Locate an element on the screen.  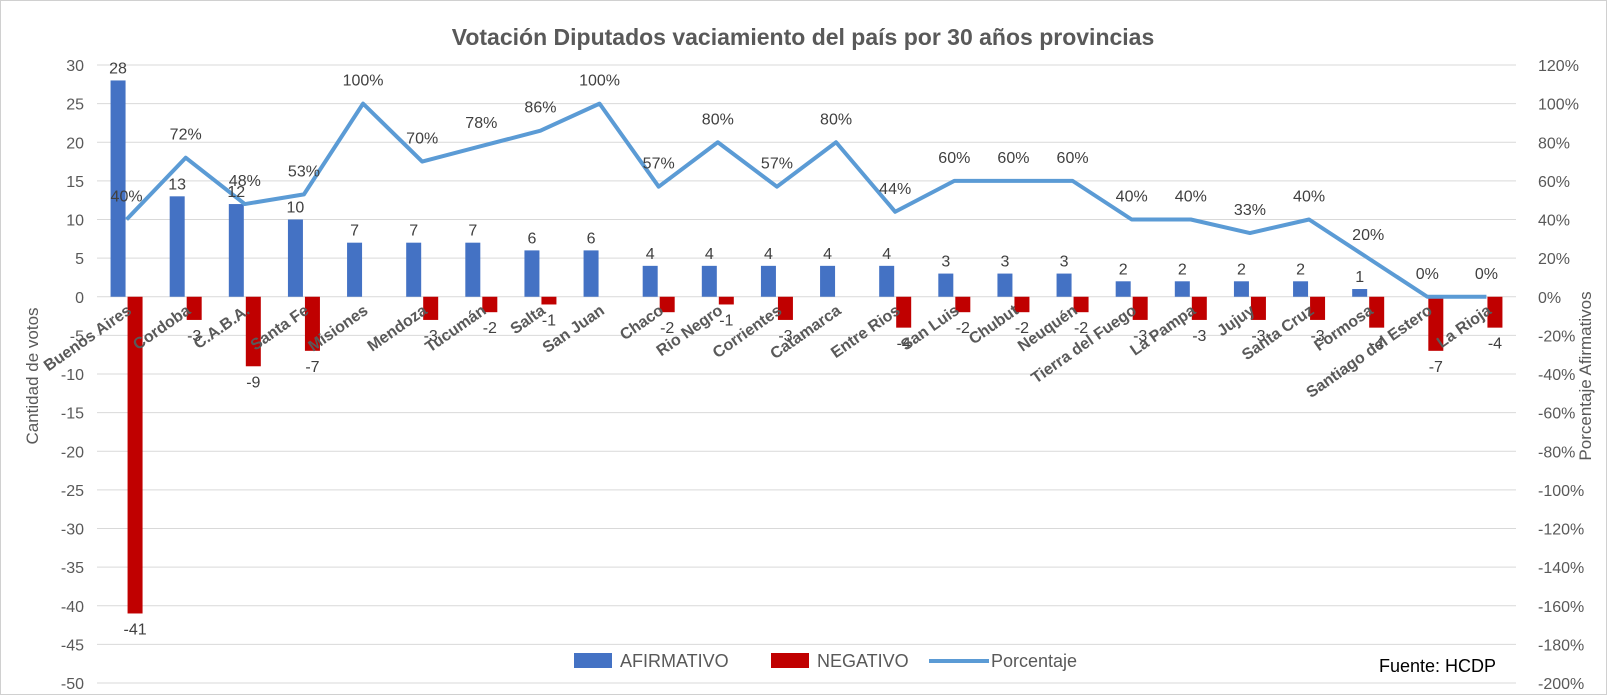
data-label-porcentaje: 53% is located at coordinates (304, 171).